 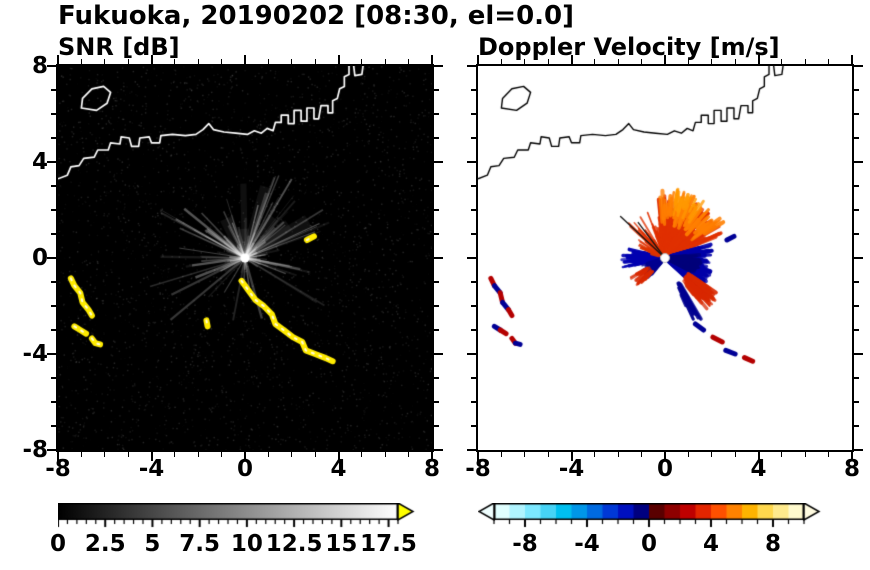 What do you see at coordinates (246, 544) in the screenshot?
I see `snr-colorbar-tick-label: 10` at bounding box center [246, 544].